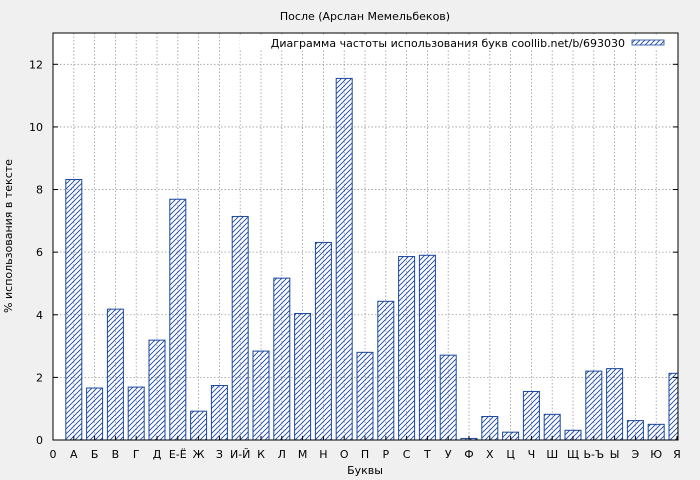 Image resolution: width=700 pixels, height=480 pixels. I want to click on x-axis-label: Буквы, so click(365, 470).